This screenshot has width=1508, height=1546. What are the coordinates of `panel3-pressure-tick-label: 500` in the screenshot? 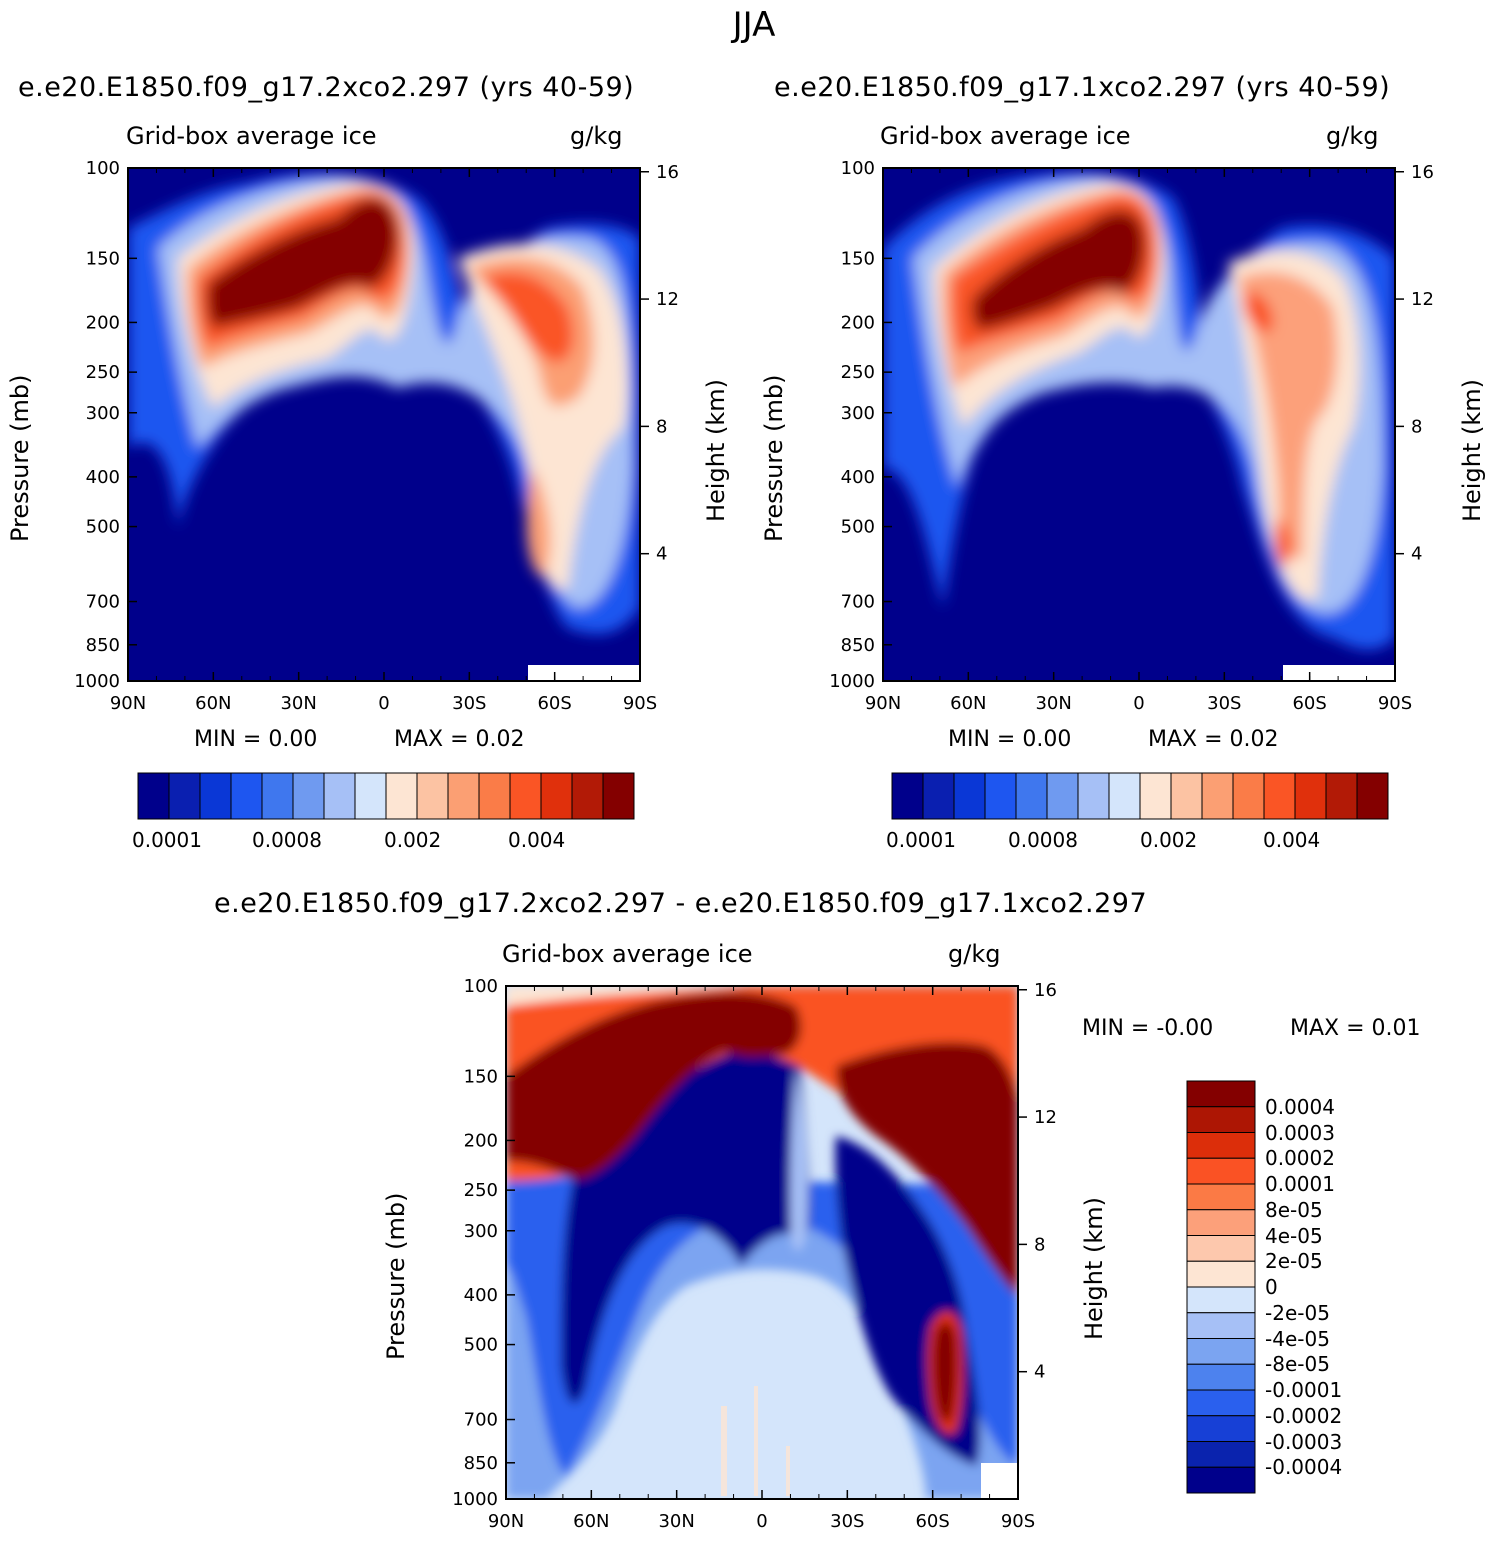 It's located at (481, 1345).